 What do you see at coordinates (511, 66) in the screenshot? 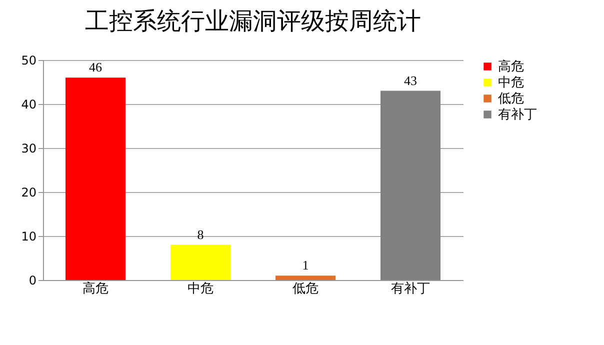
I see `legend-label: 高危` at bounding box center [511, 66].